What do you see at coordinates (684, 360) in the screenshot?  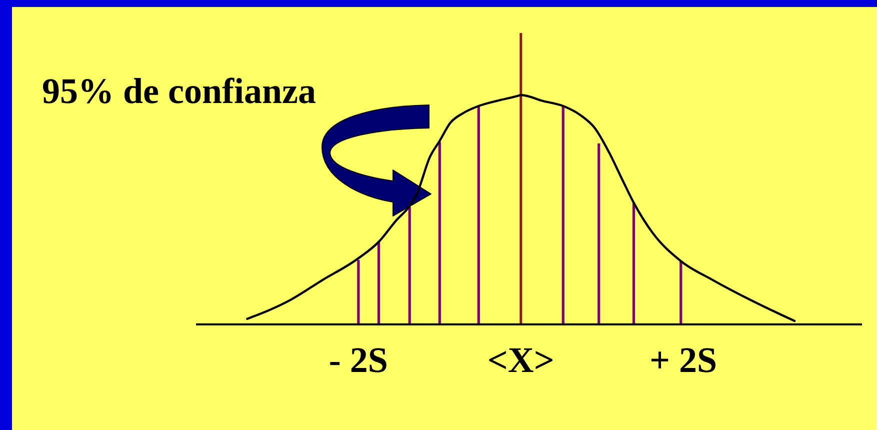 I see `x-tick-label: + 2S` at bounding box center [684, 360].